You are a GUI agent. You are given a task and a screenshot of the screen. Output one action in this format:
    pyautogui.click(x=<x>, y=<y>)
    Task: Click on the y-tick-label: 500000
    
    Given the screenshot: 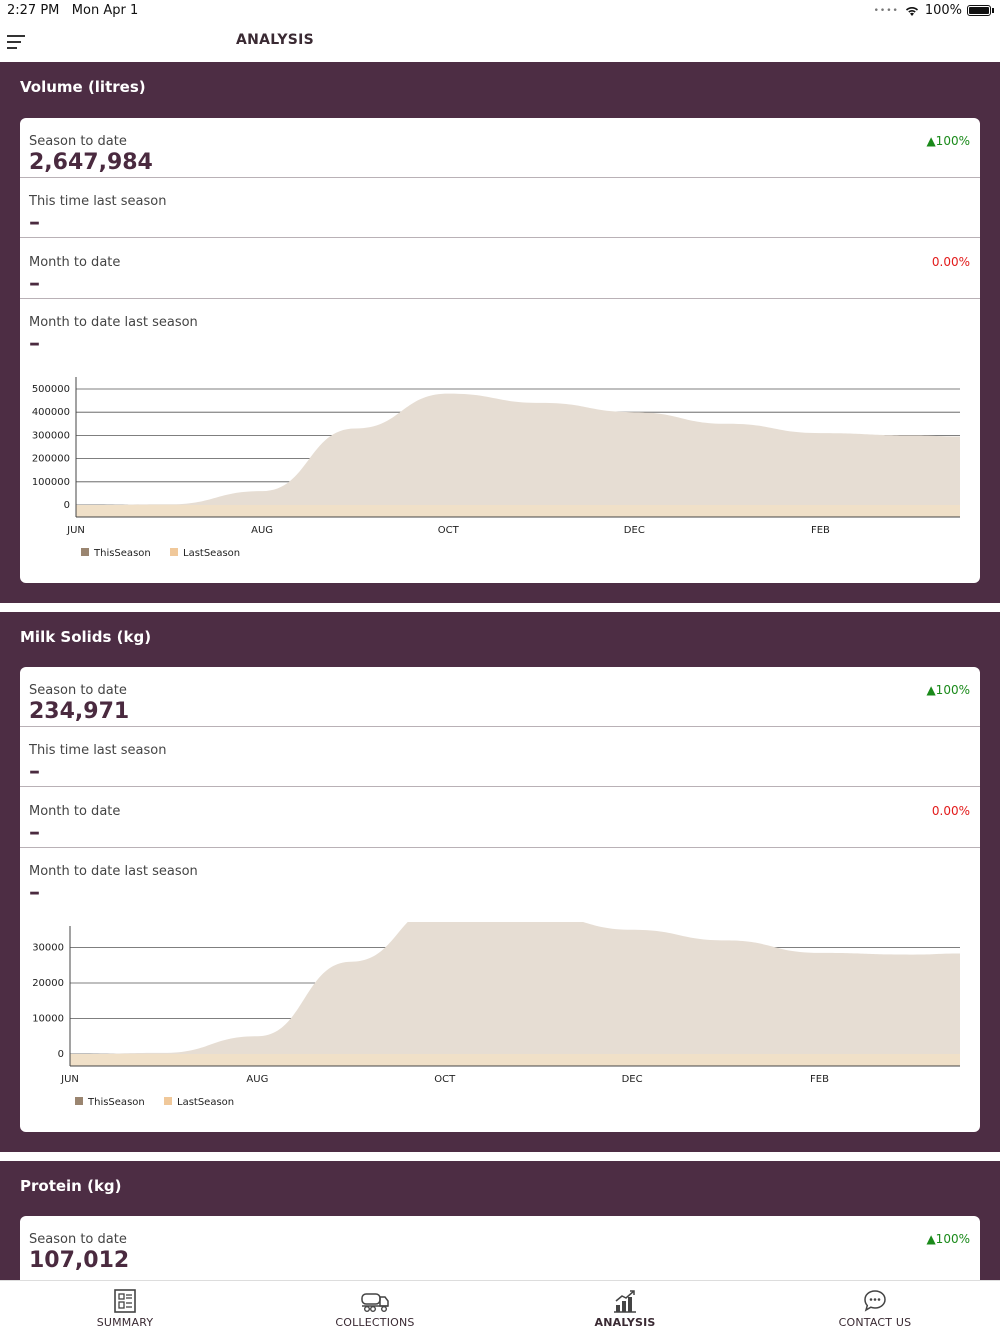 What is the action you would take?
    pyautogui.click(x=51, y=389)
    